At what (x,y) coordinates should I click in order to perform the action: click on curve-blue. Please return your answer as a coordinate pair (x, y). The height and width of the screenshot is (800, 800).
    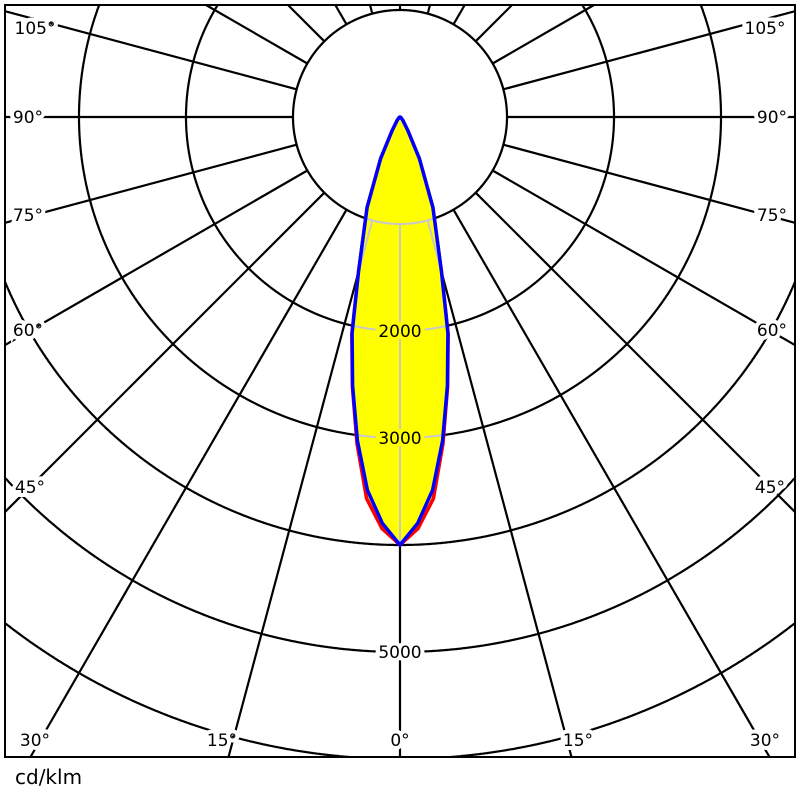
    Looking at the image, I should click on (400, 331).